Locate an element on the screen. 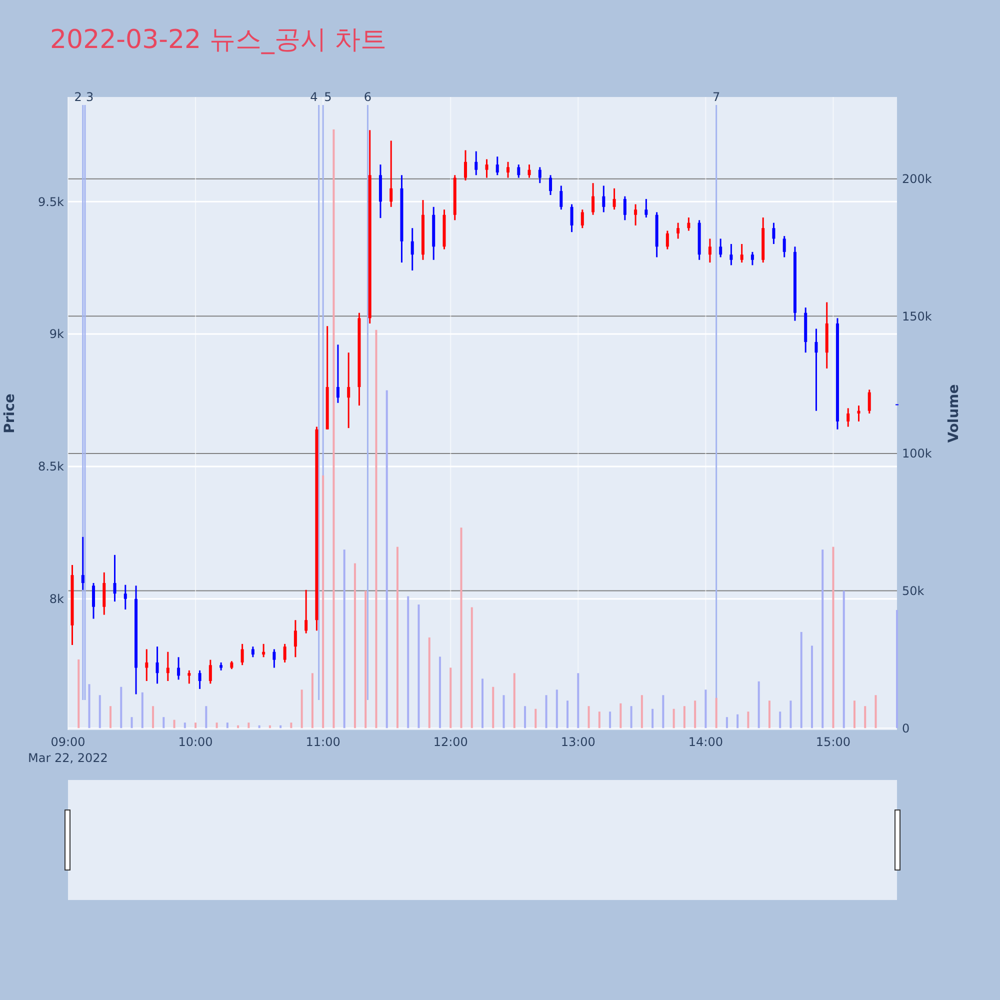 This screenshot has width=1000, height=1000. y2-tick-label: 100k is located at coordinates (917, 453).